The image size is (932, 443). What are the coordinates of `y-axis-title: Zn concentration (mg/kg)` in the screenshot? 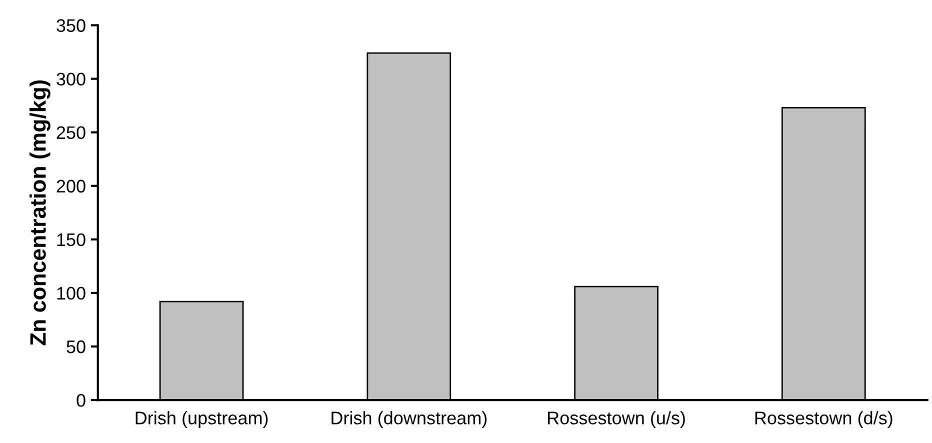 It's located at (40, 213).